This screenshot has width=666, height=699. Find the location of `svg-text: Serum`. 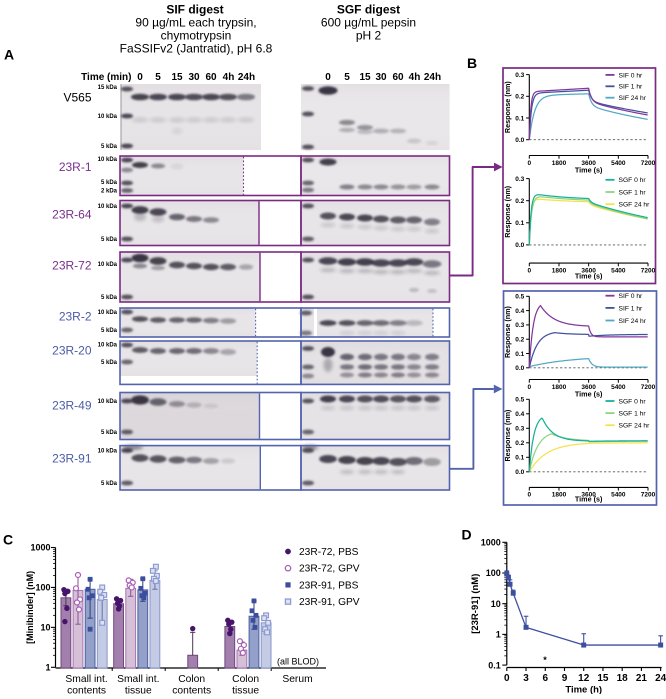

svg-text: Serum is located at coordinates (297, 679).